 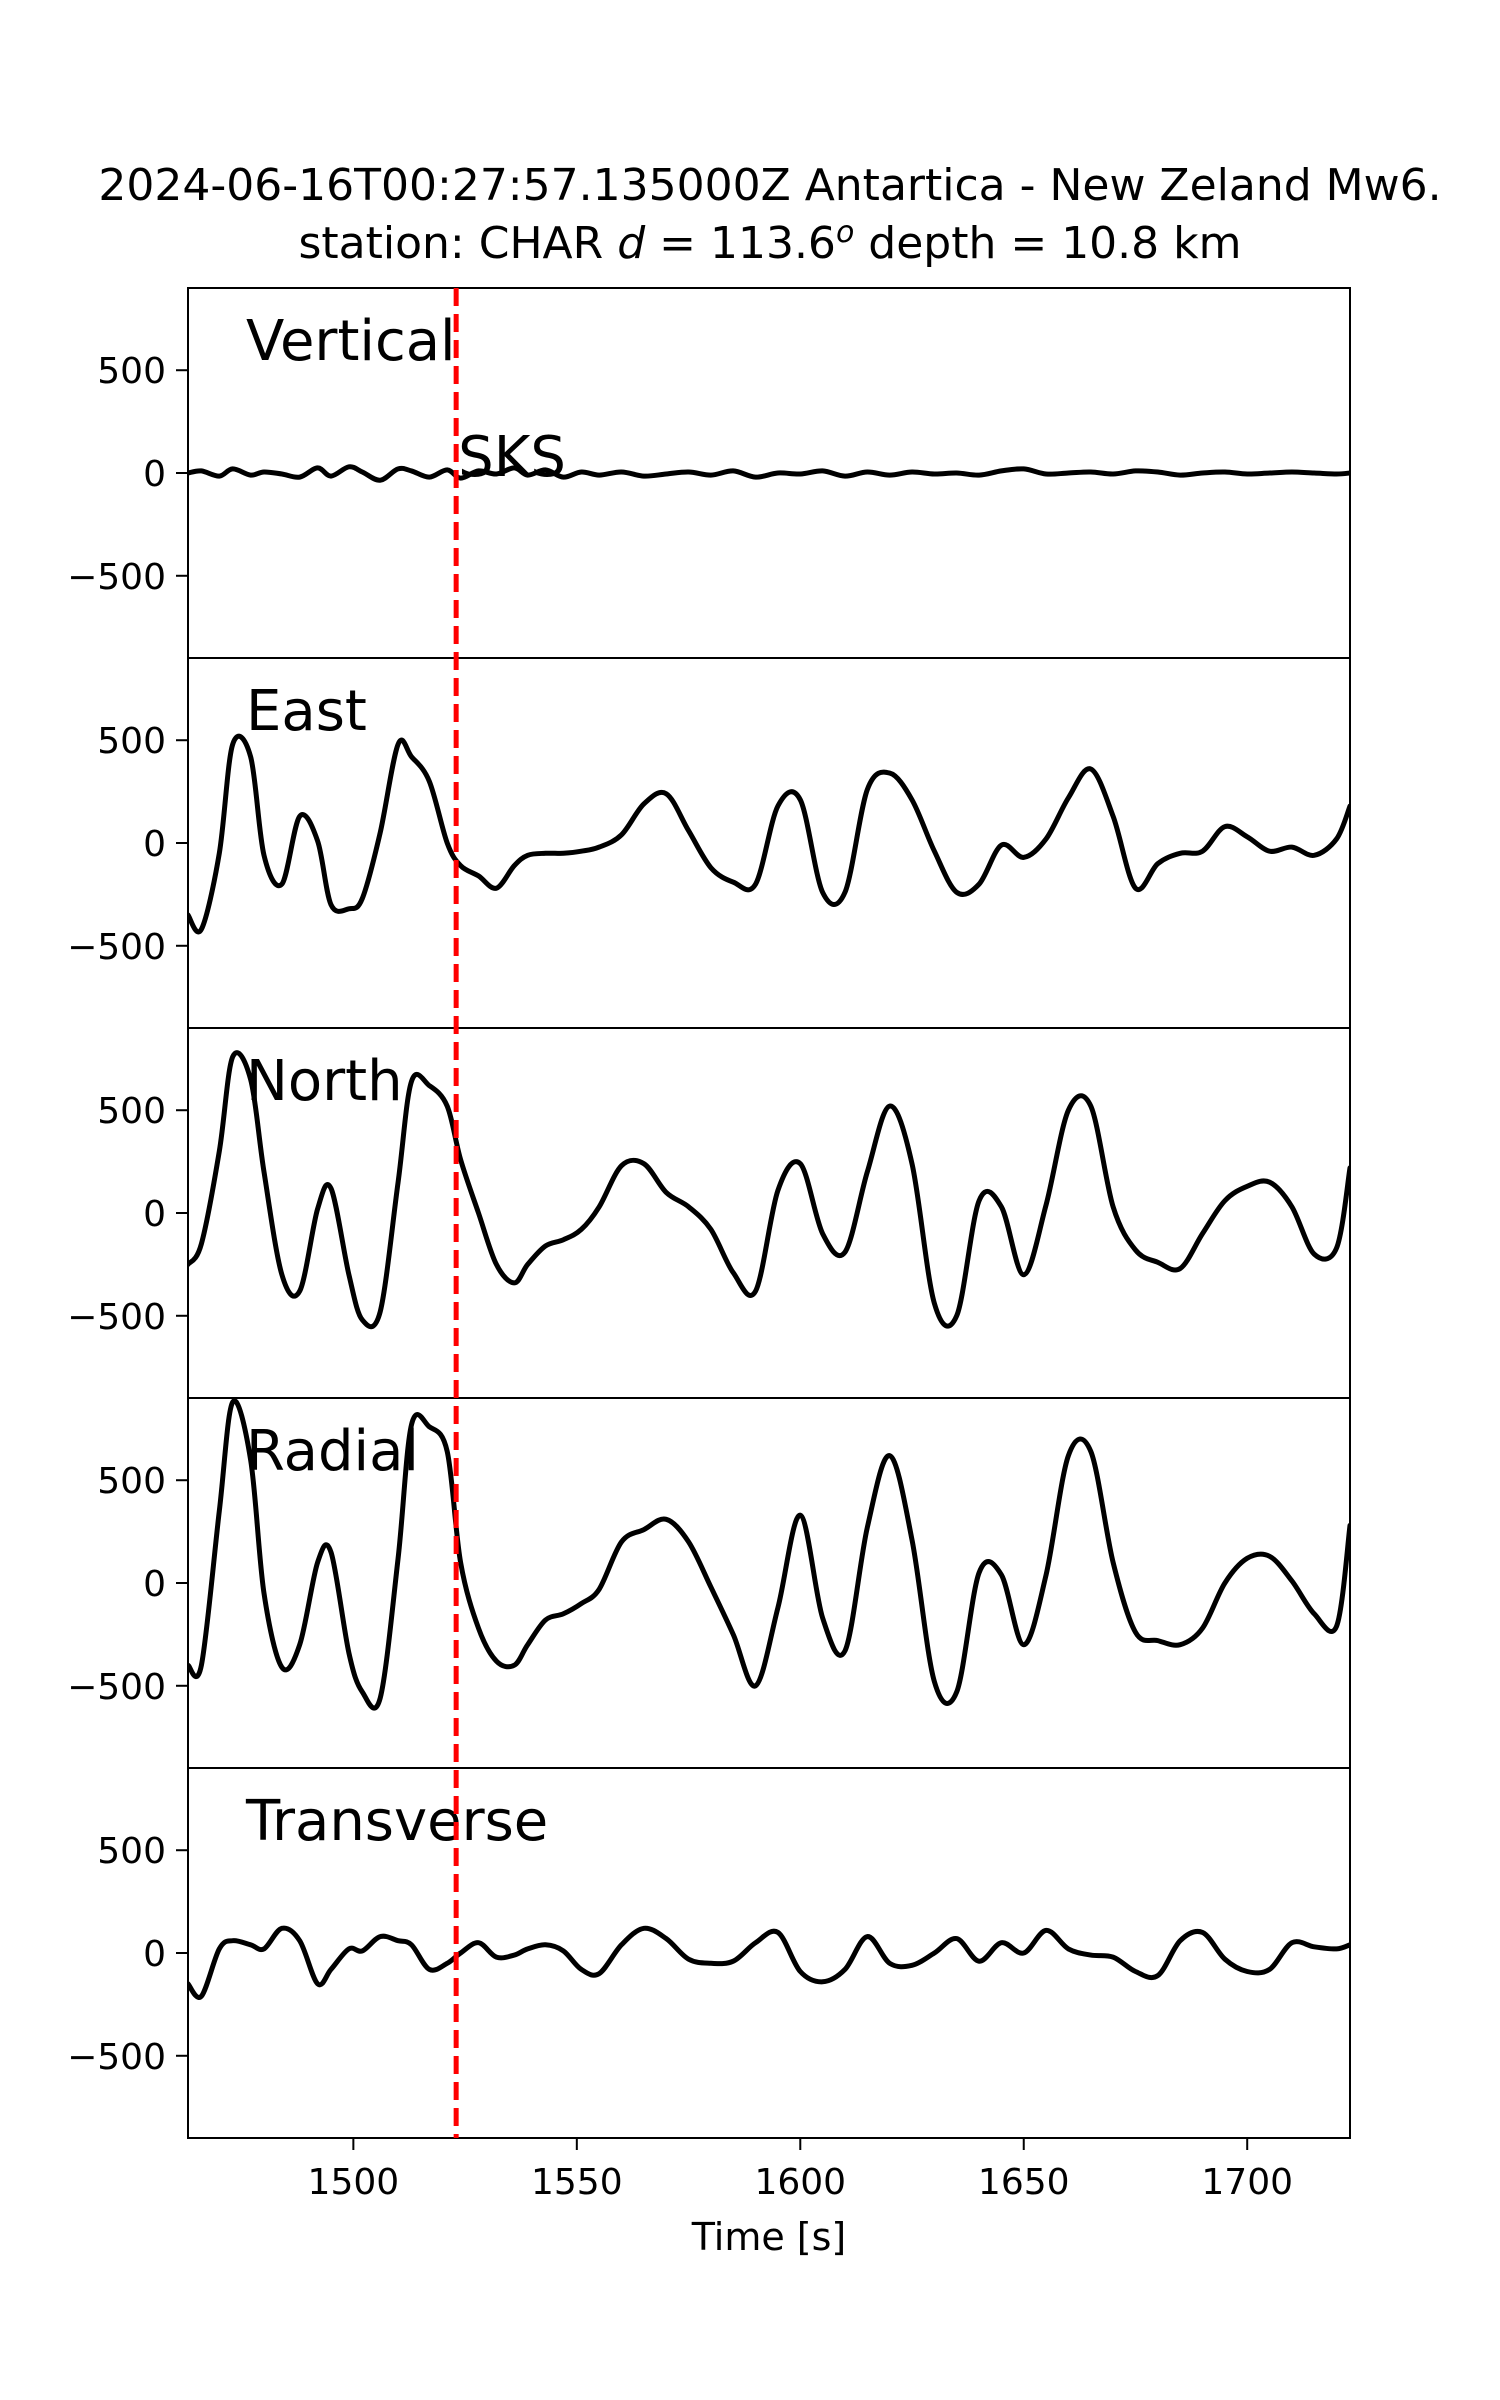 I want to click on phase-marker: SKS, so click(x=509, y=1213).